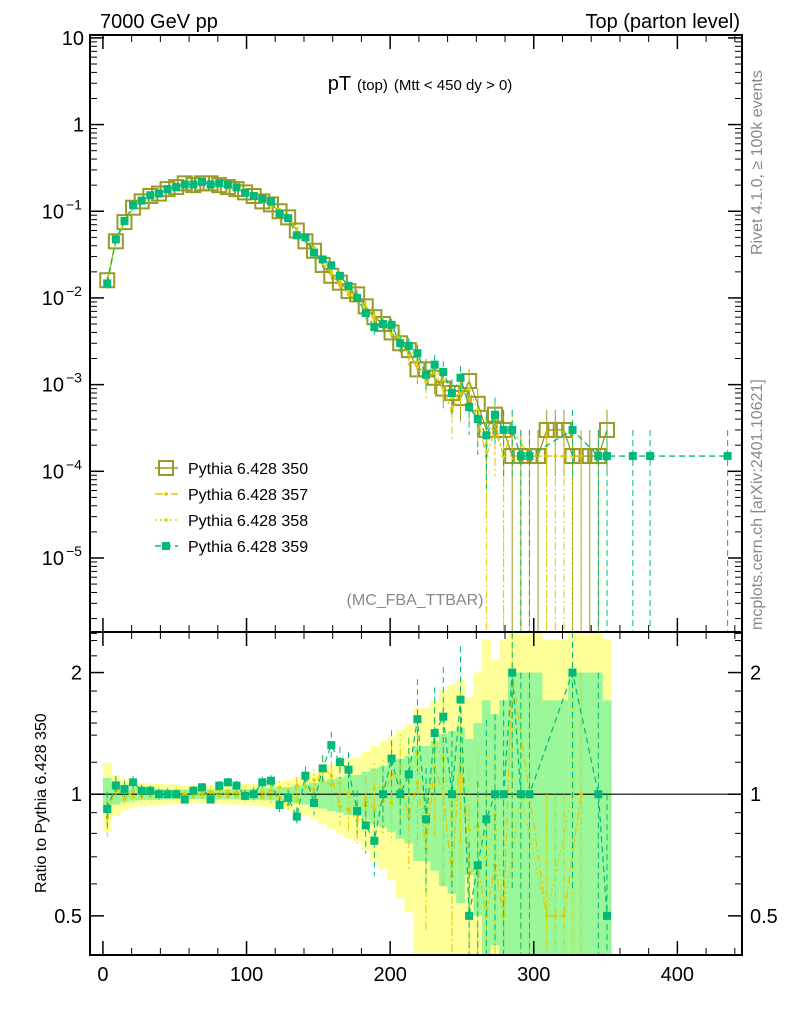 The height and width of the screenshot is (1024, 786). Describe the element at coordinates (677, 975) in the screenshot. I see `x-tick-label: 400` at that location.